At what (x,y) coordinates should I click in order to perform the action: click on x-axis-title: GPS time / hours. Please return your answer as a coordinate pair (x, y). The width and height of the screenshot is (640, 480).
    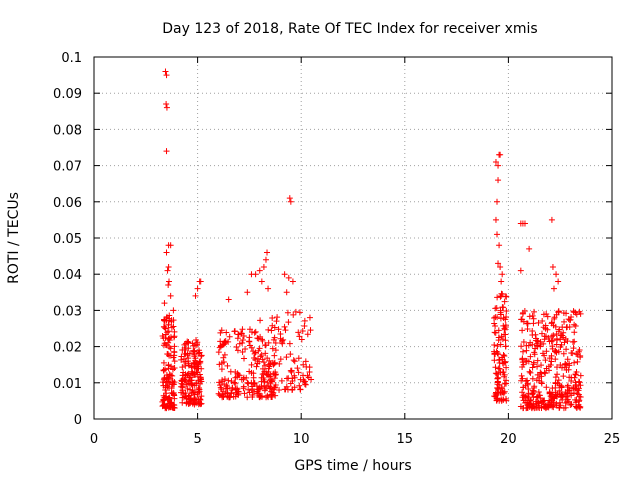
    Looking at the image, I should click on (352, 466).